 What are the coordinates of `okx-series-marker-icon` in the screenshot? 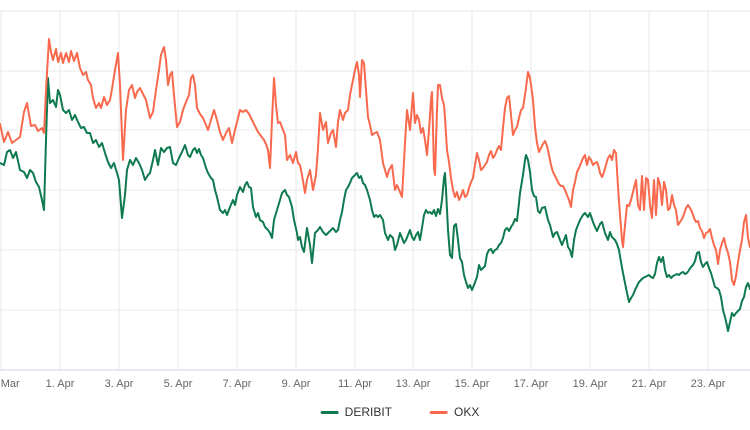 It's located at (439, 412).